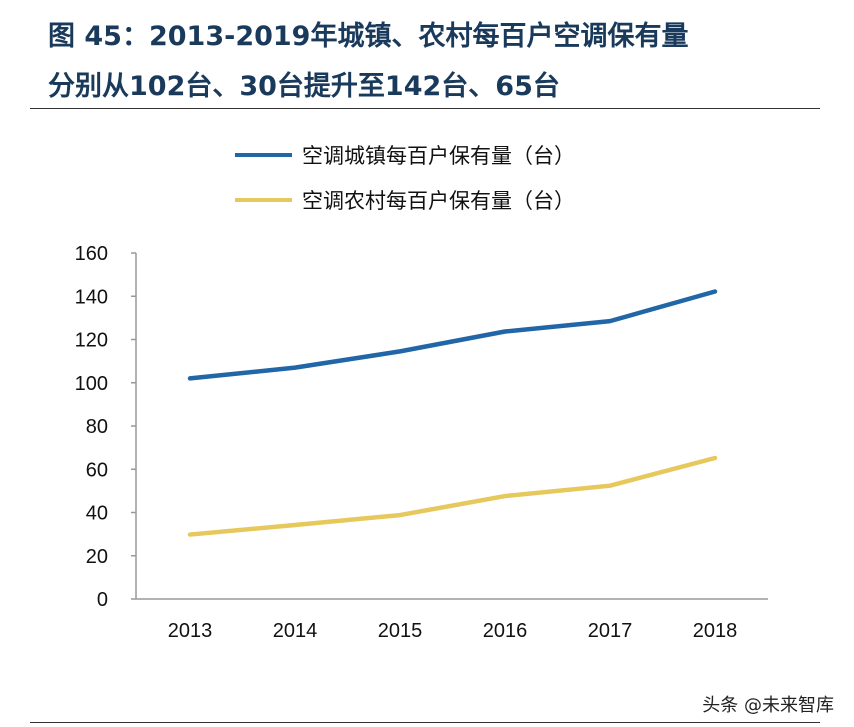  What do you see at coordinates (610, 631) in the screenshot?
I see `x-tick-label: 2017` at bounding box center [610, 631].